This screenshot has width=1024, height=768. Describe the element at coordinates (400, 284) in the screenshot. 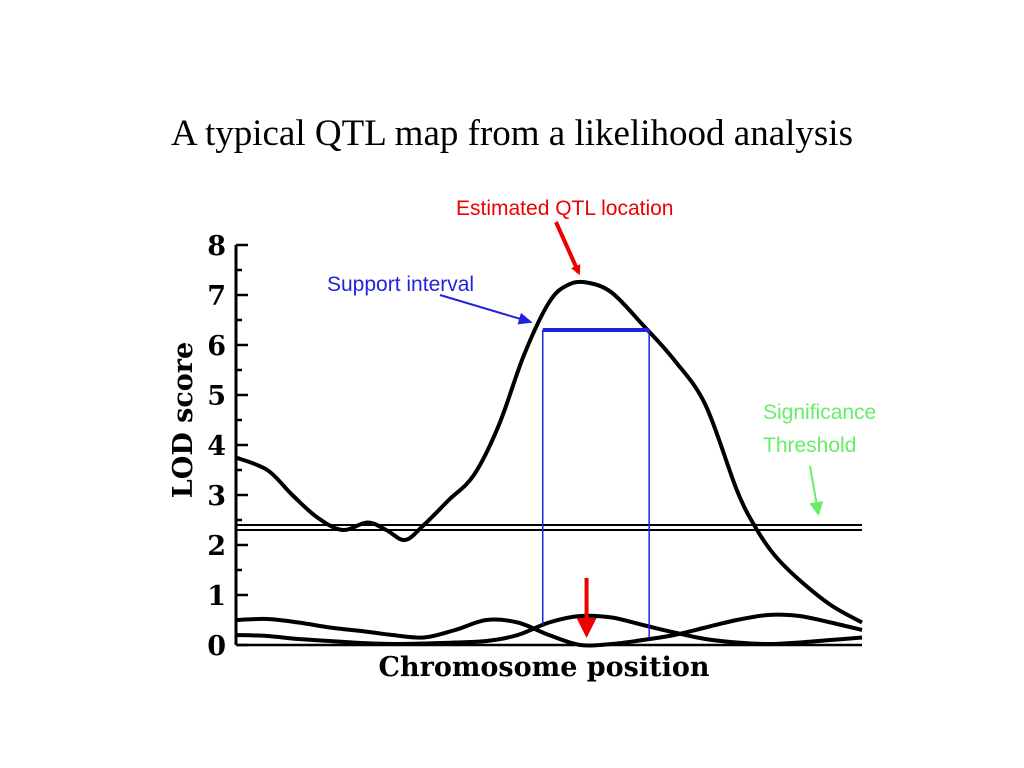

I see `support-interval-label: Support interval` at that location.